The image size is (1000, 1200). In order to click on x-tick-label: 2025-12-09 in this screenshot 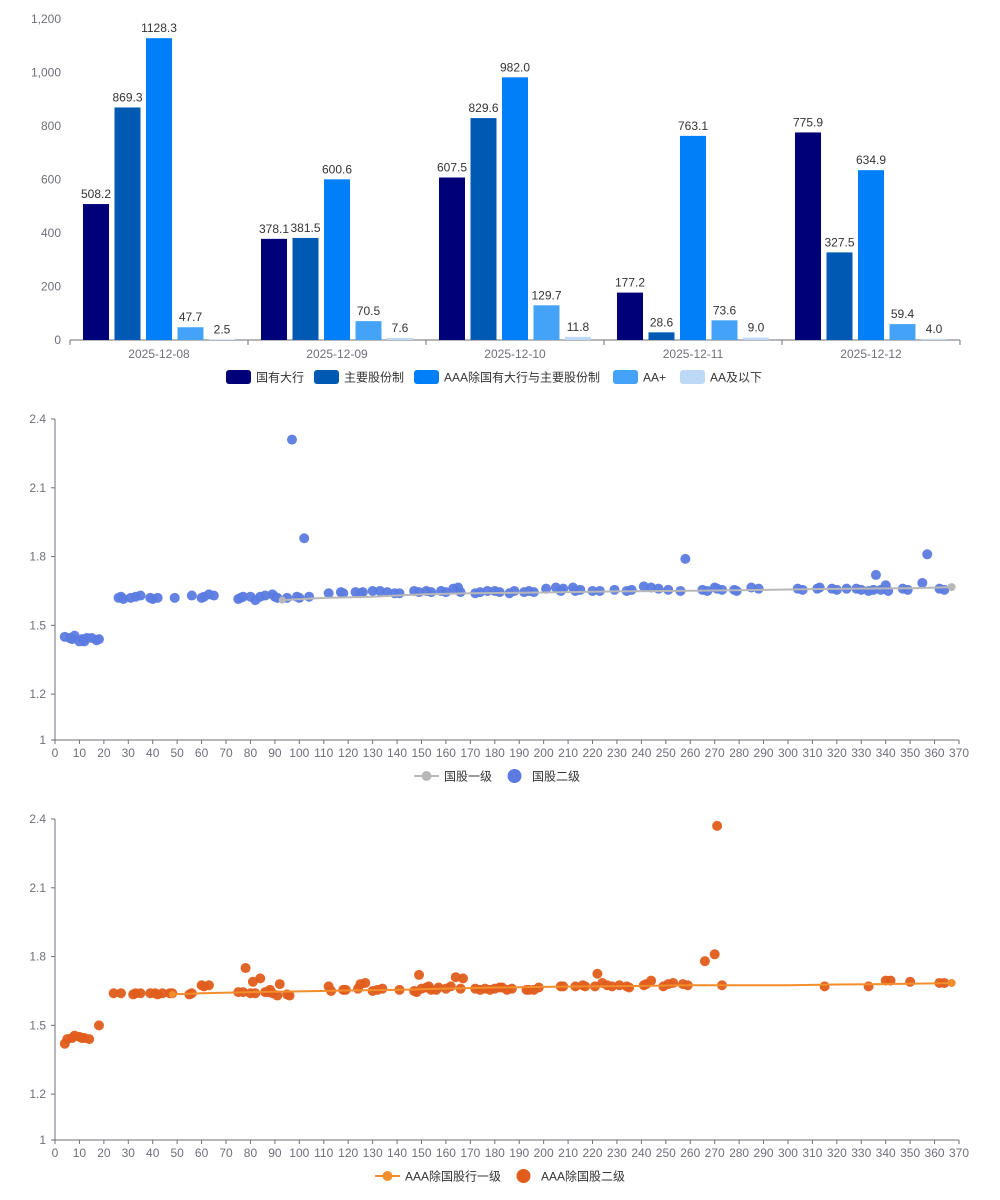, I will do `click(337, 354)`.